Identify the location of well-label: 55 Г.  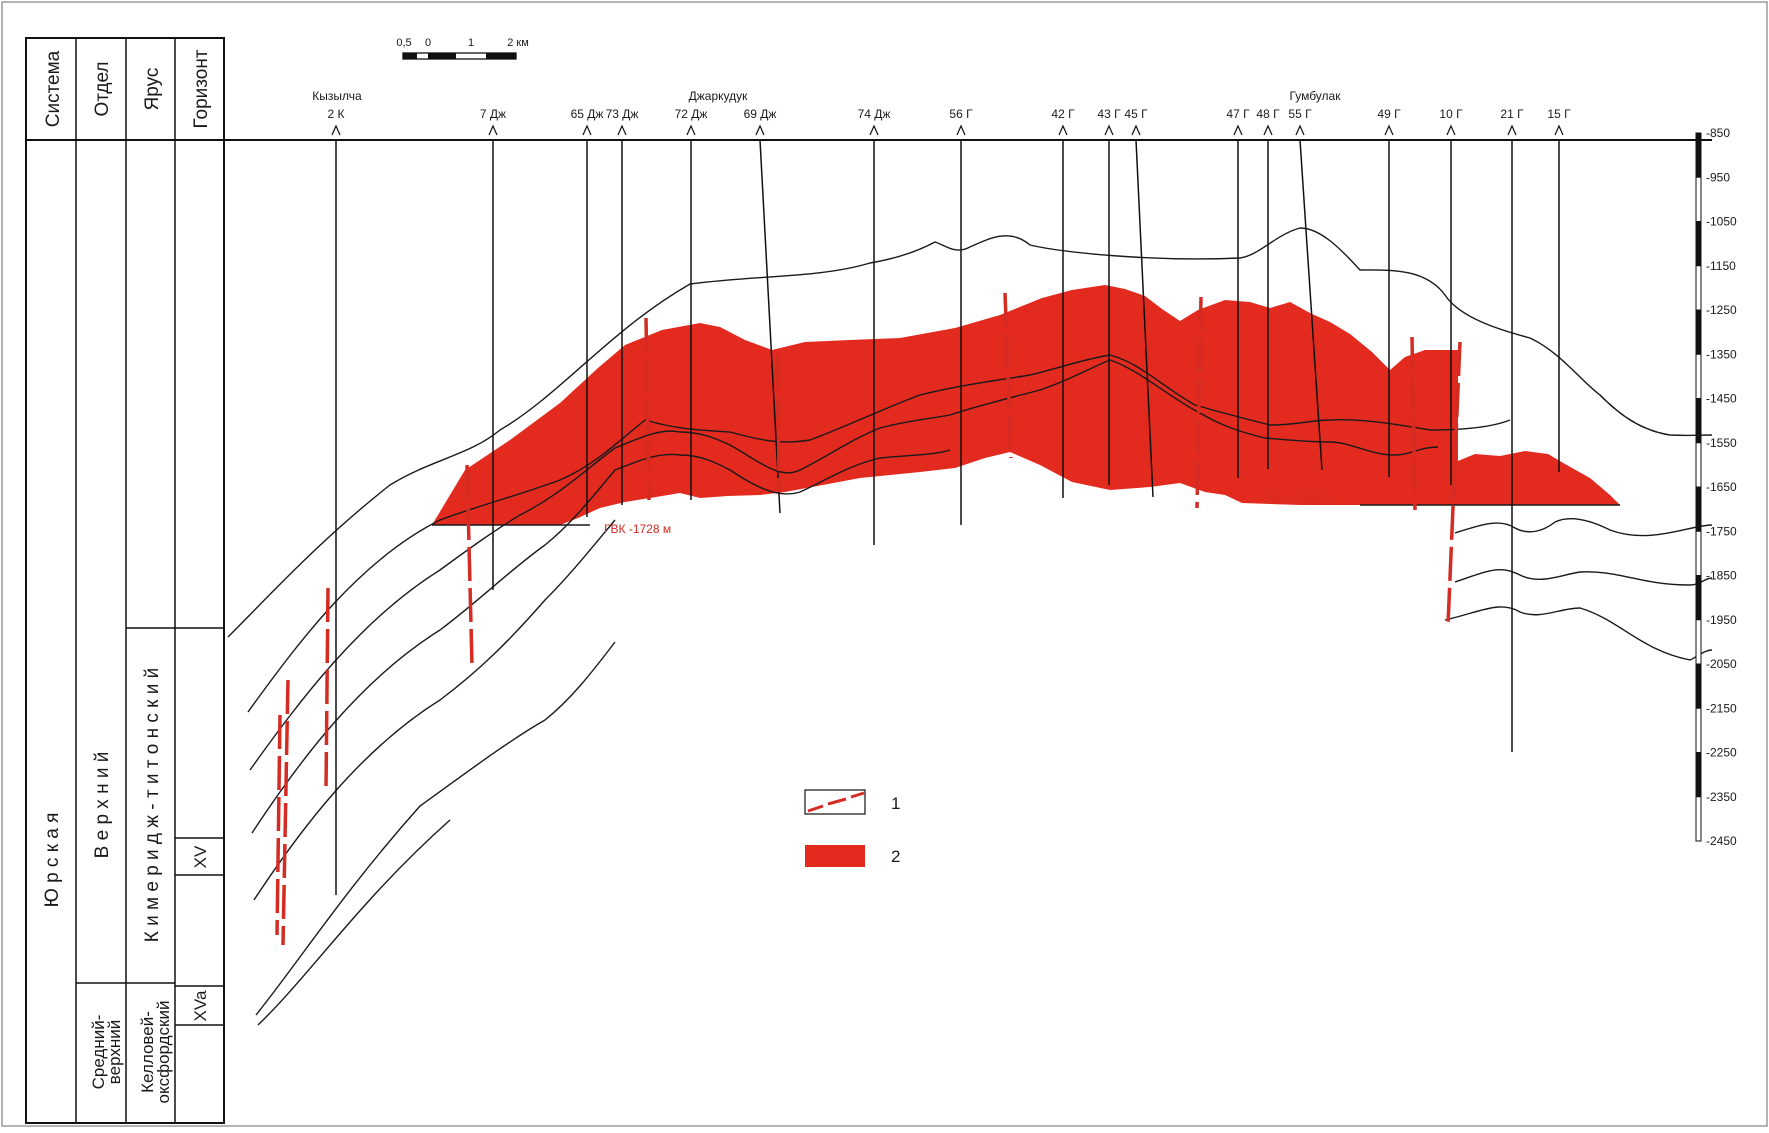
(1300, 114).